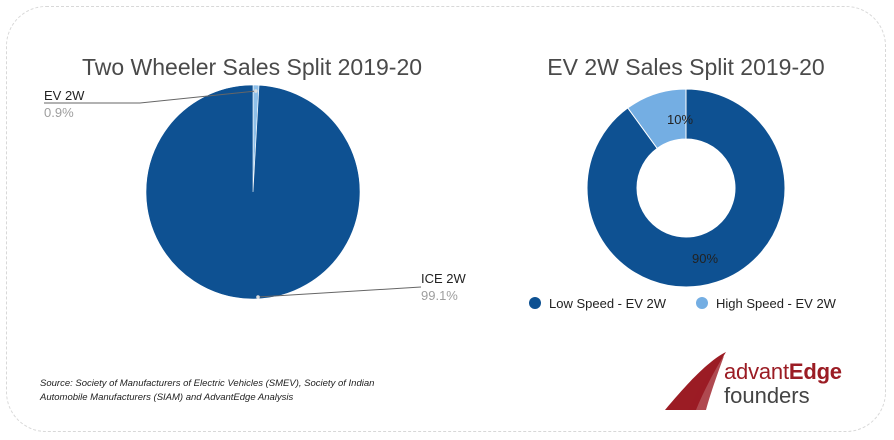 This screenshot has height=440, width=894. I want to click on pie1-leader-ice, so click(339, 292).